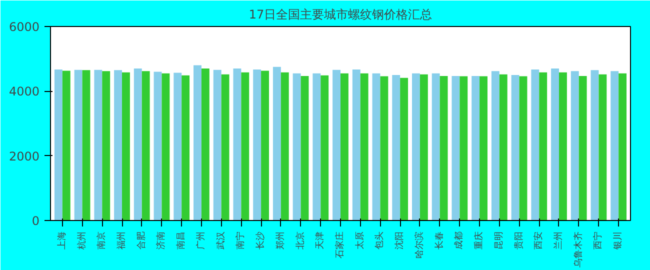 This screenshot has width=650, height=270. What do you see at coordinates (320, 241) in the screenshot?
I see `x-tick-label: 天津` at bounding box center [320, 241].